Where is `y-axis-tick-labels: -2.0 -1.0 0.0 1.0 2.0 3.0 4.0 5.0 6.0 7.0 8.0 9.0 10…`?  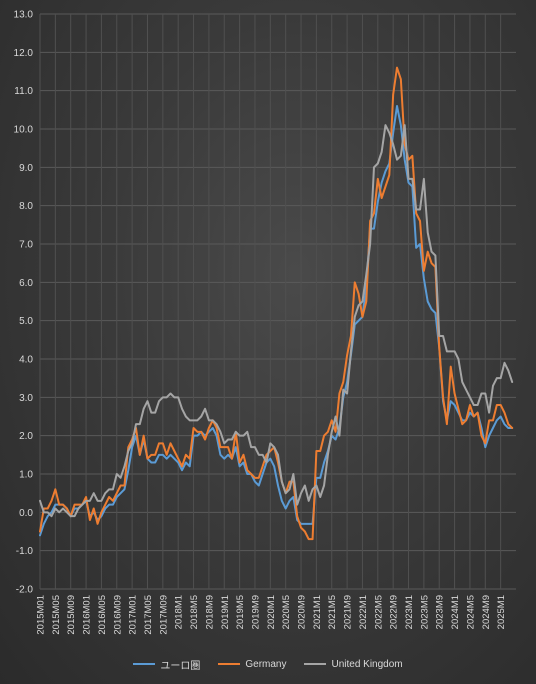 y-axis-tick-labels: -2.0 -1.0 0.0 1.0 2.0 3.0 4.0 5.0 6.0 7.0 8.0 9.0 10… is located at coordinates (24, 303).